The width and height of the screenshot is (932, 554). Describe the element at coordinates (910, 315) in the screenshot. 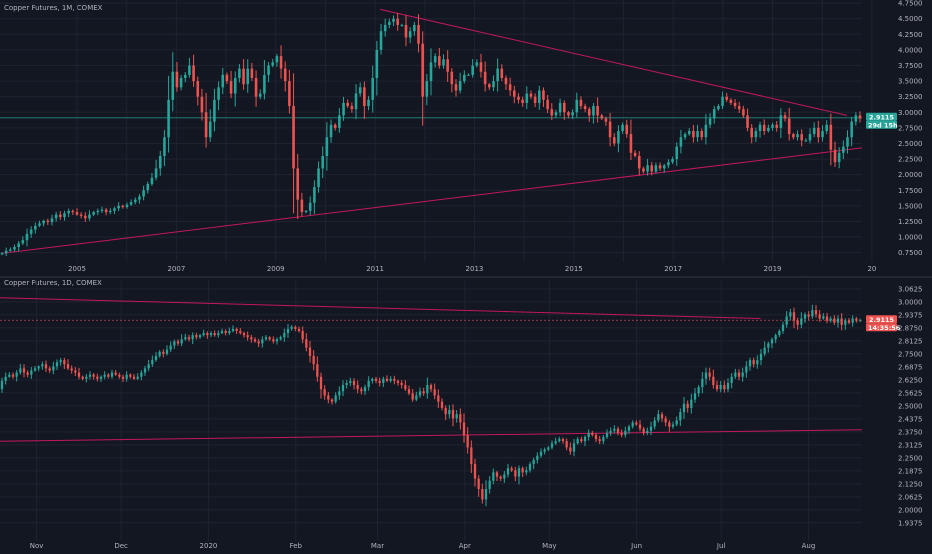

I see `daily-y-tick-label: 2.9375` at that location.